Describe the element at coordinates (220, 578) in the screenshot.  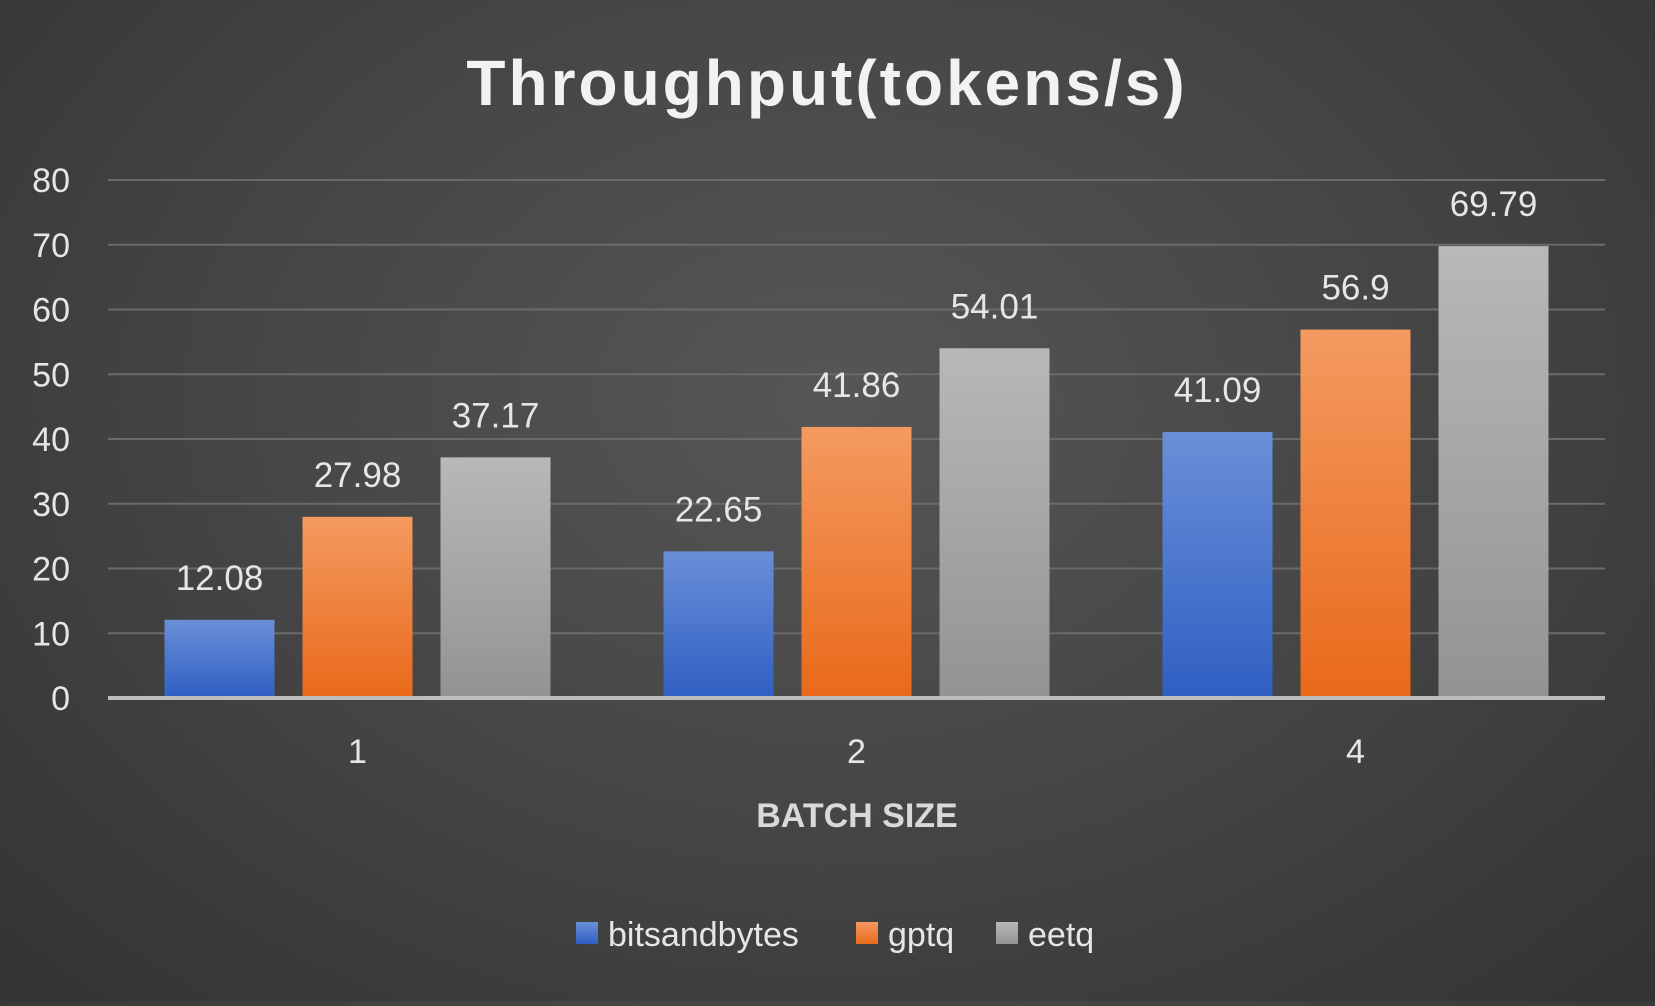
I see `data-label: 12.08` at that location.